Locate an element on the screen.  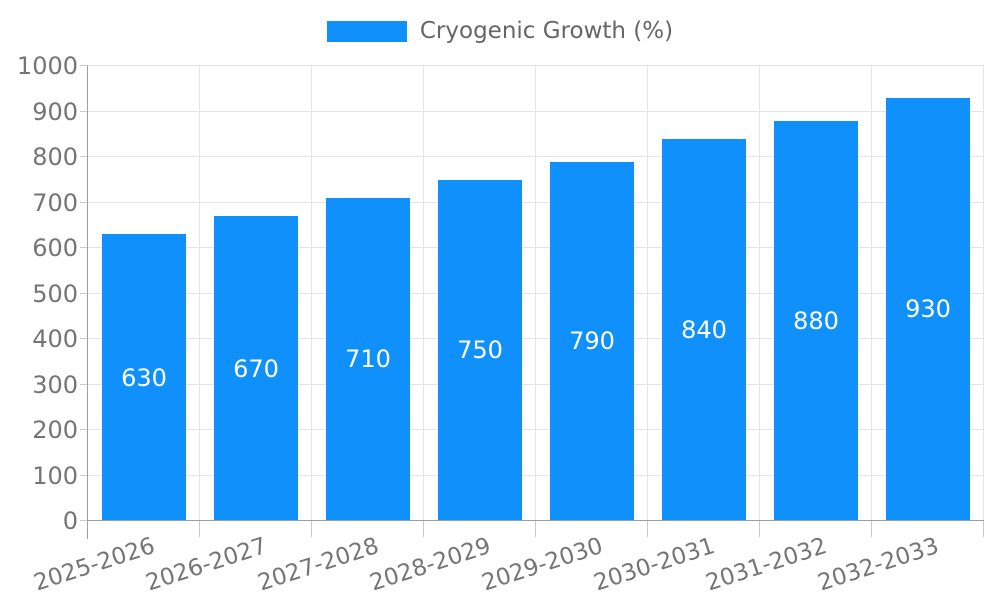
y-axis-tick-label: 300 is located at coordinates (55, 384).